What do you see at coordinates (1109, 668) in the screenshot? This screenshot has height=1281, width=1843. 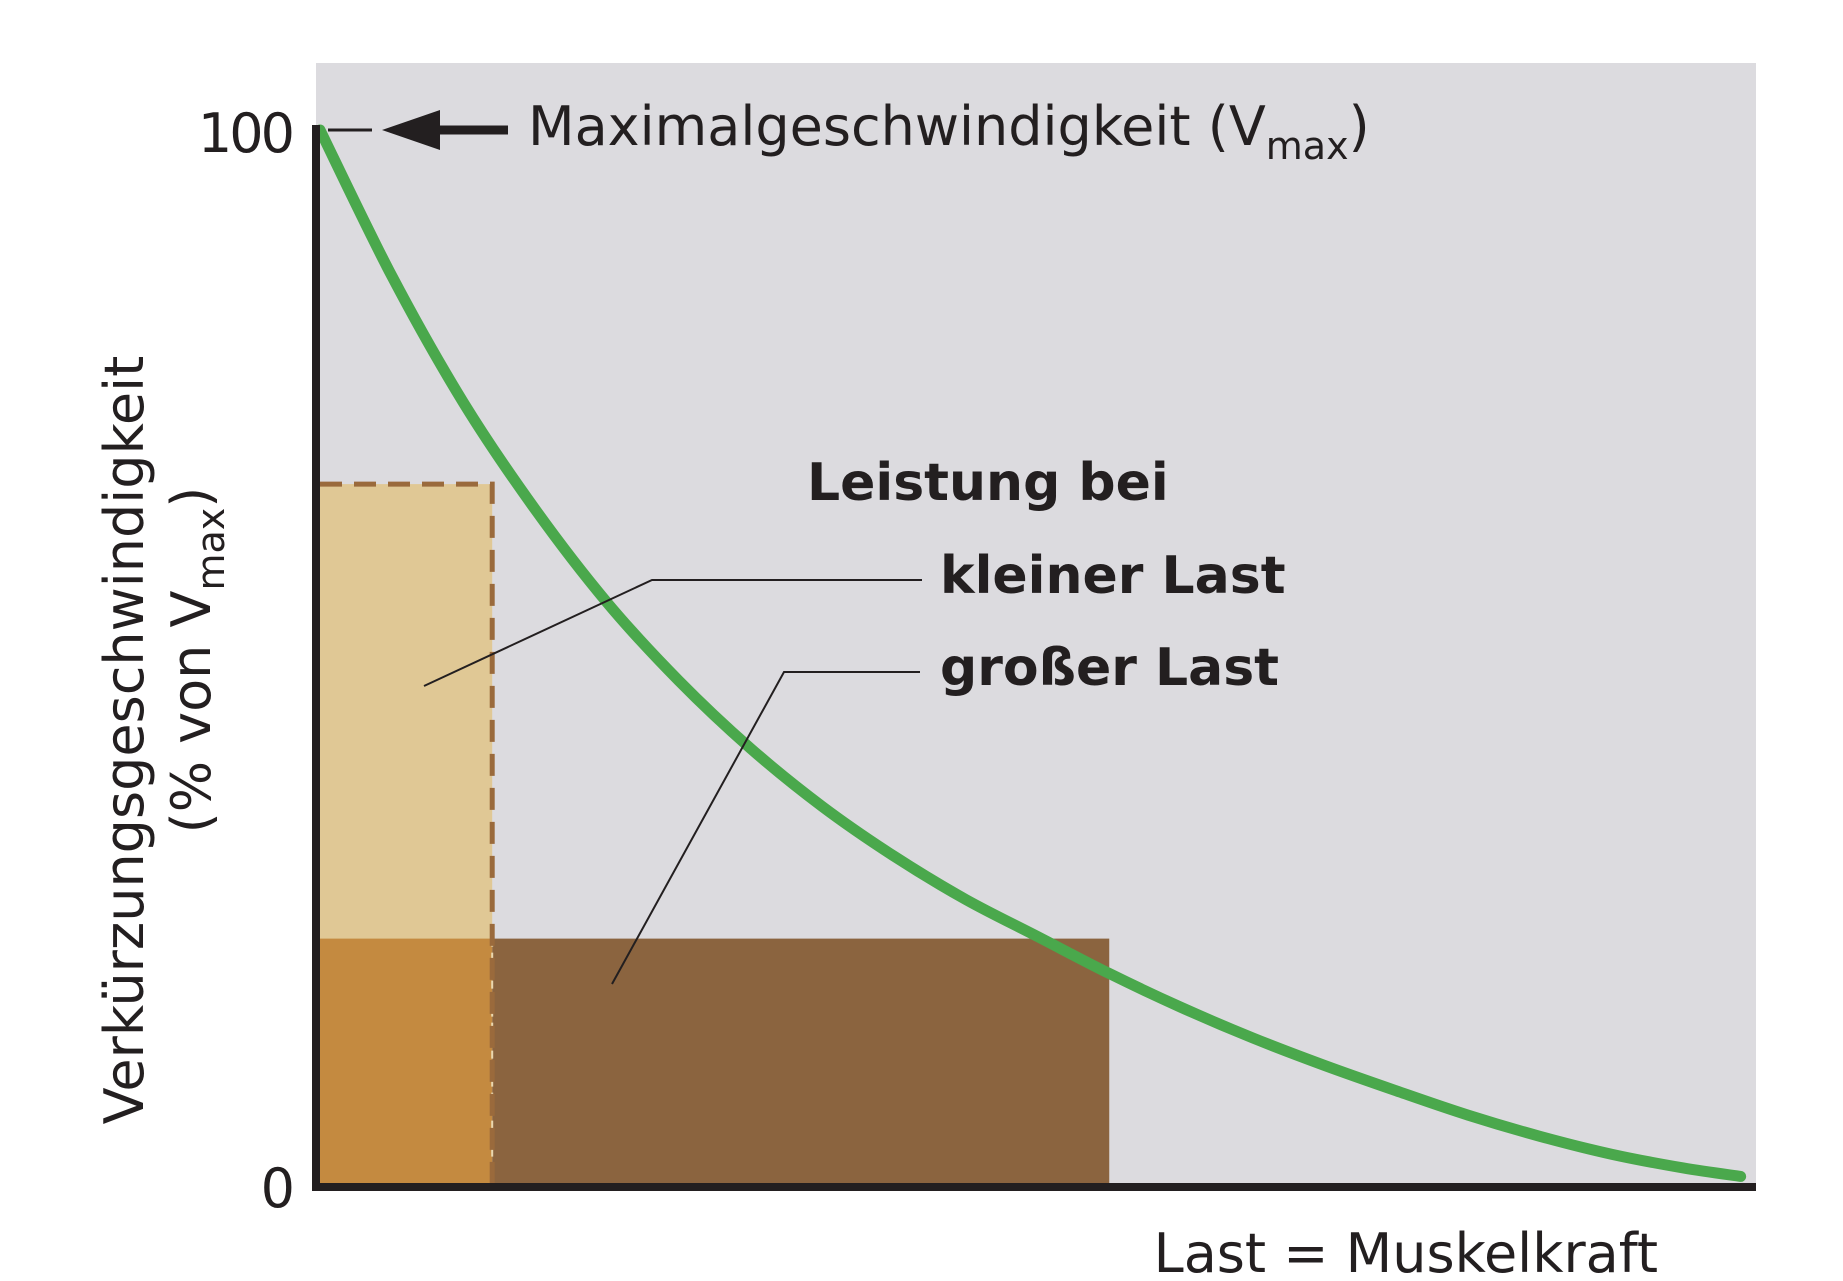 I see `large-load-label: großer Last` at bounding box center [1109, 668].